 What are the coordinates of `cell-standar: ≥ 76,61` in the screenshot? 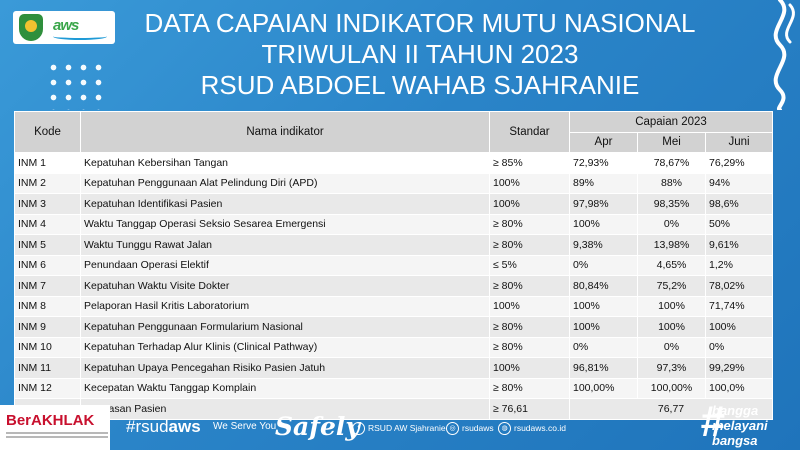 It's located at (529, 409).